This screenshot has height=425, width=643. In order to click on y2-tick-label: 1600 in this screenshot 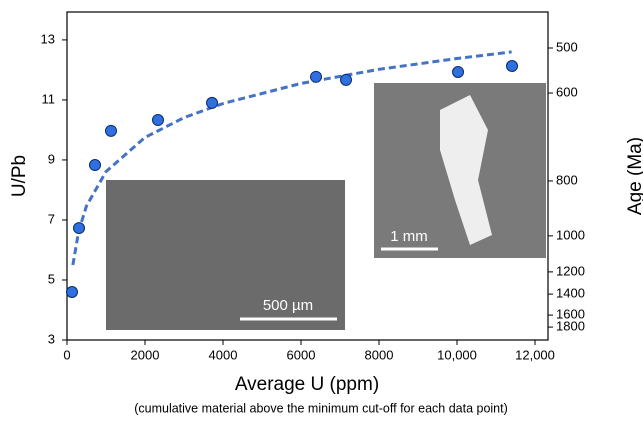, I will do `click(570, 314)`.